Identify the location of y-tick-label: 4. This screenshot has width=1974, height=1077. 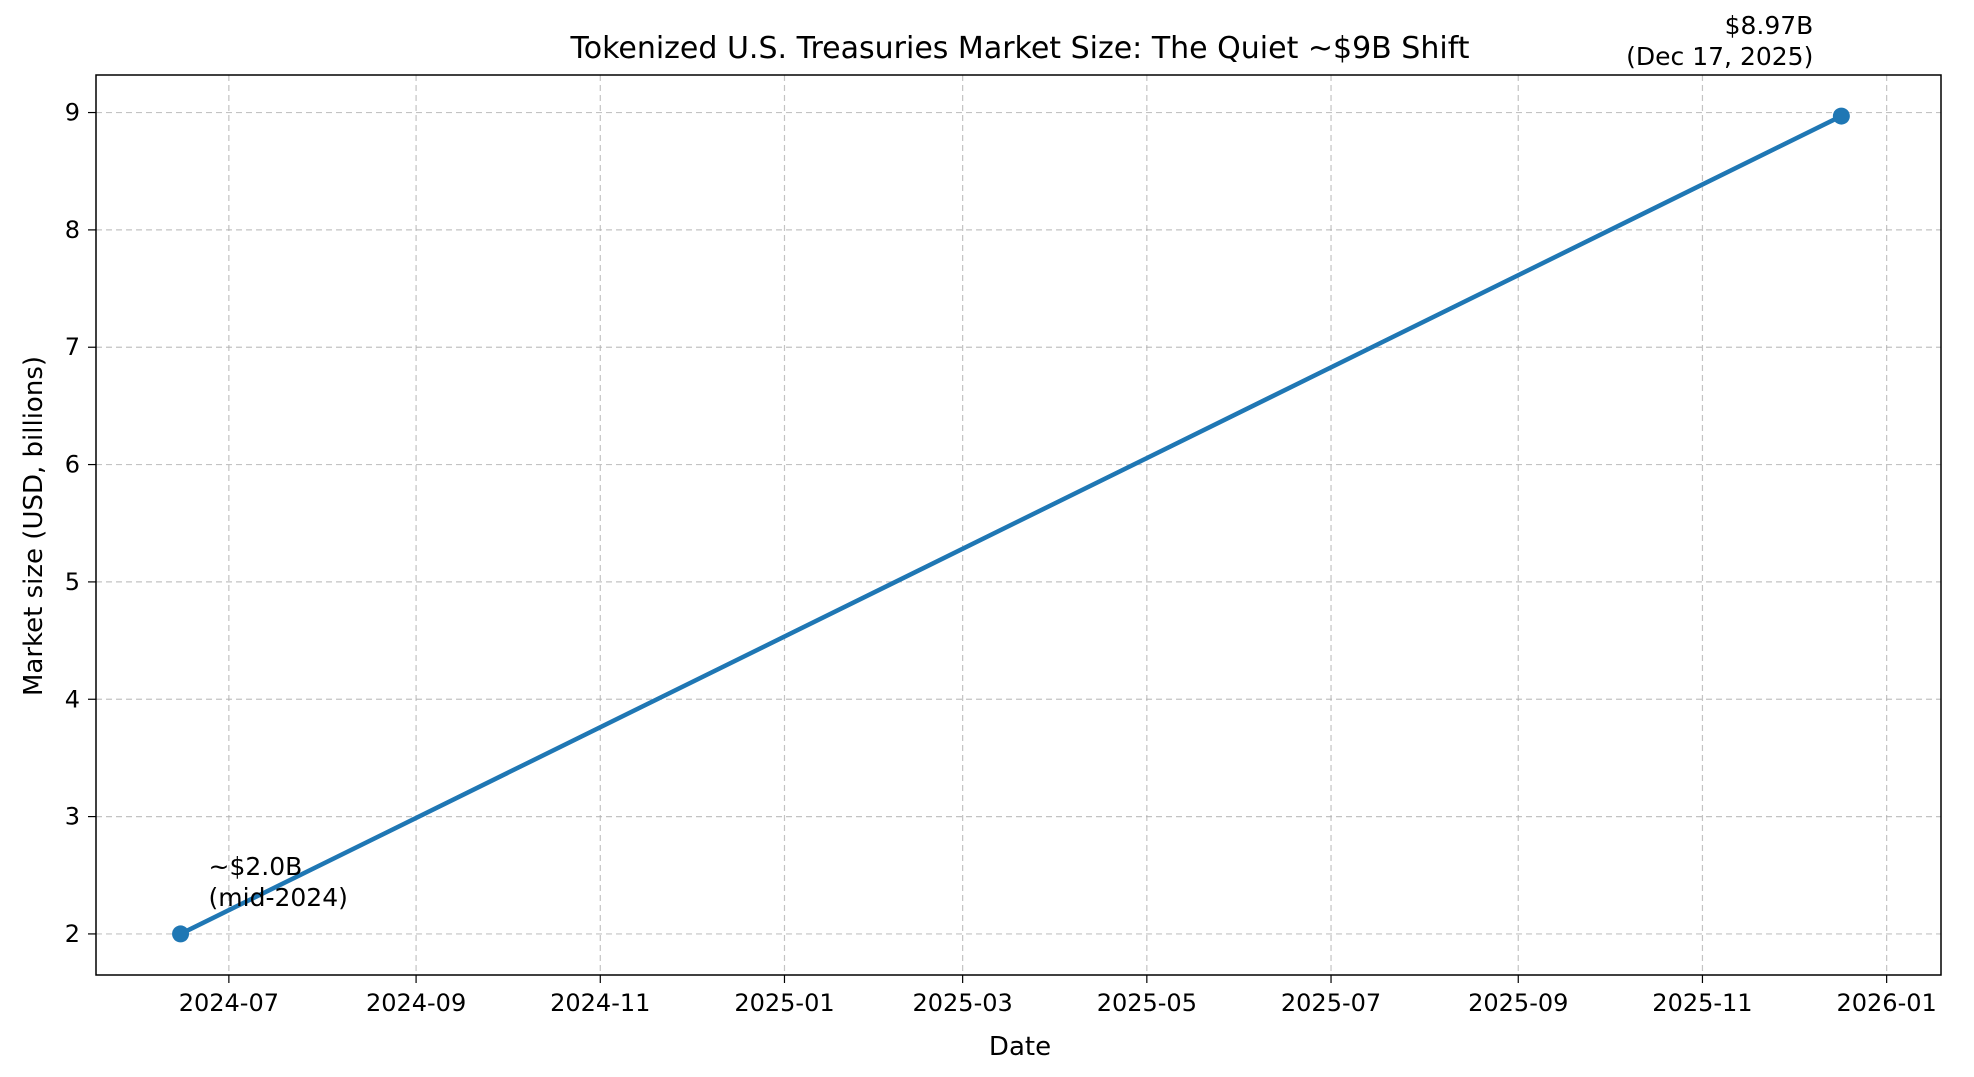
(72, 699).